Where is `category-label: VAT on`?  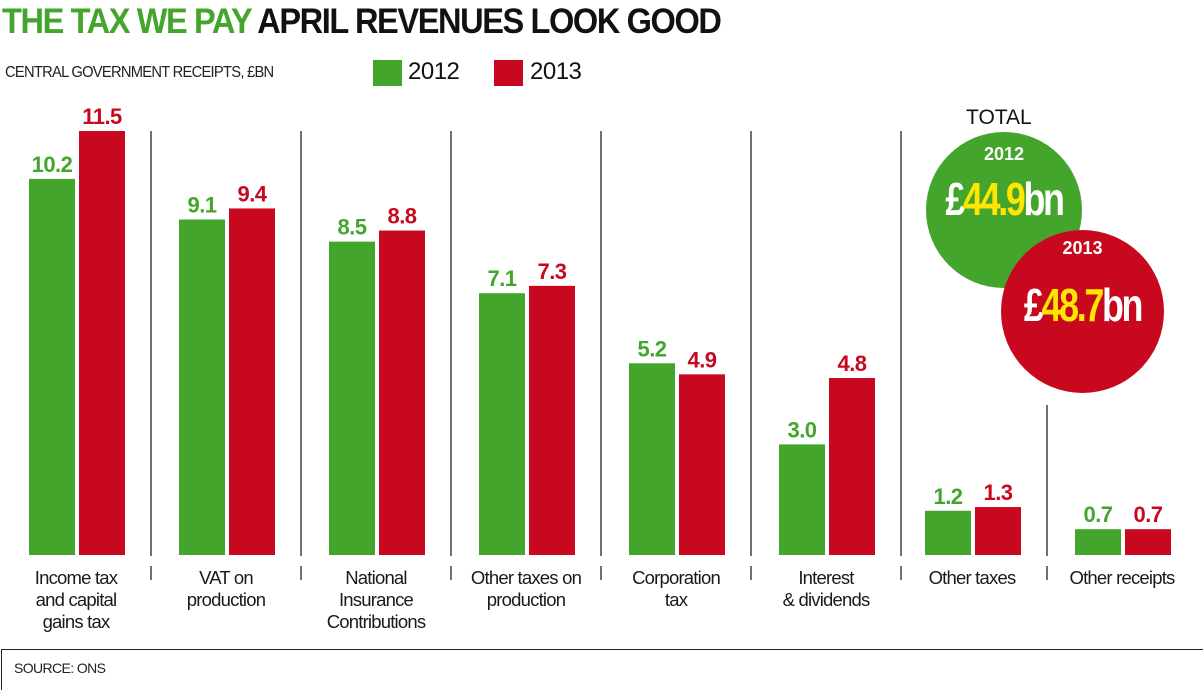 category-label: VAT on is located at coordinates (226, 577).